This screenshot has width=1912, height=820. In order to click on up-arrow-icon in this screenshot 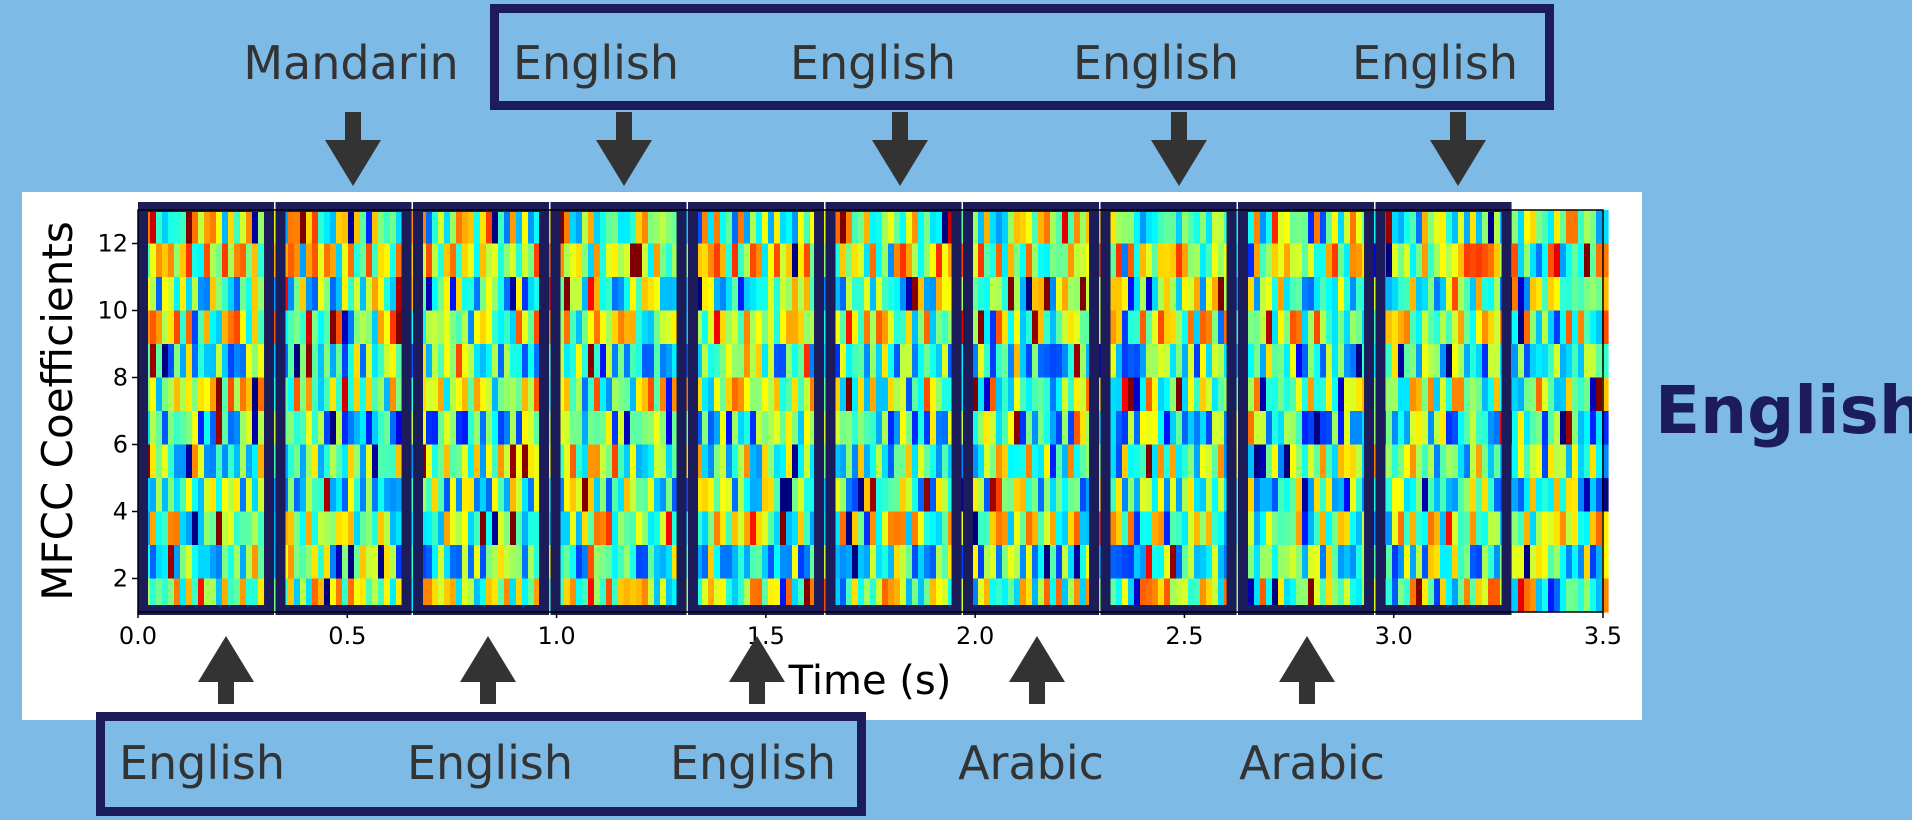, I will do `click(226, 670)`.